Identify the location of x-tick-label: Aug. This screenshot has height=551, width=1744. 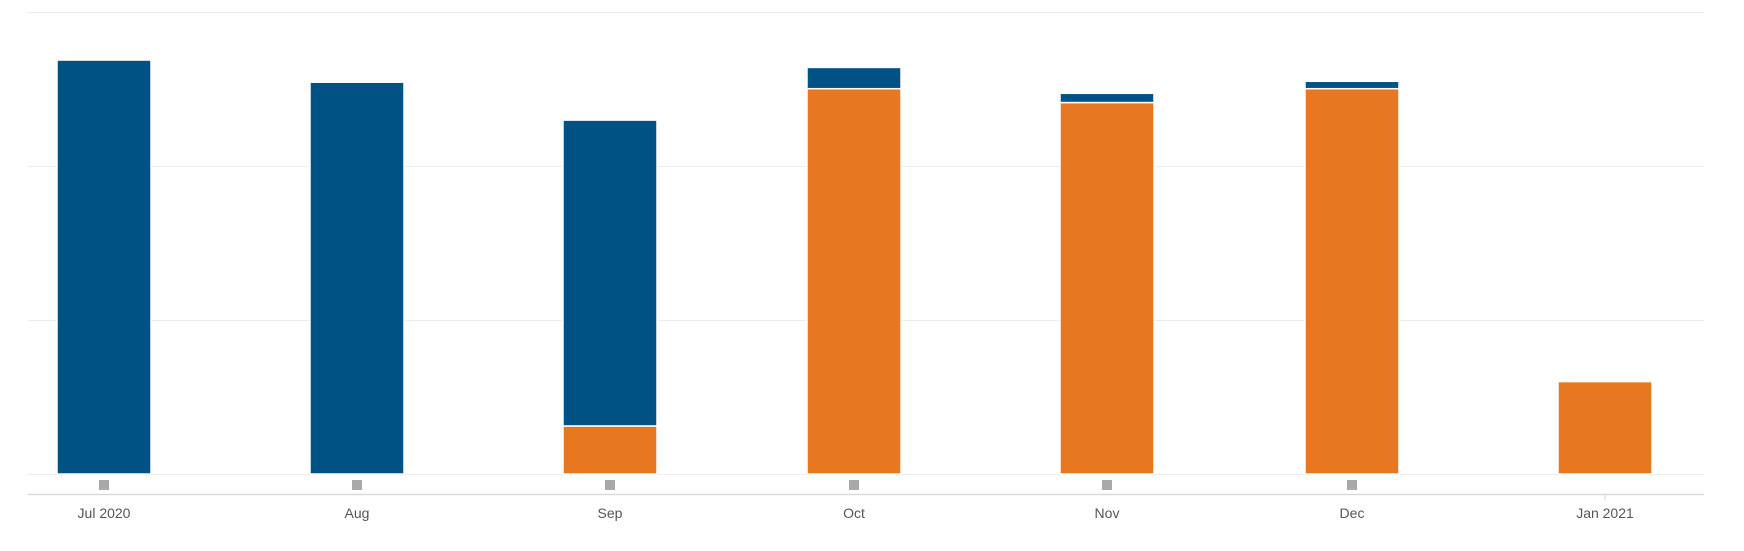
(357, 513).